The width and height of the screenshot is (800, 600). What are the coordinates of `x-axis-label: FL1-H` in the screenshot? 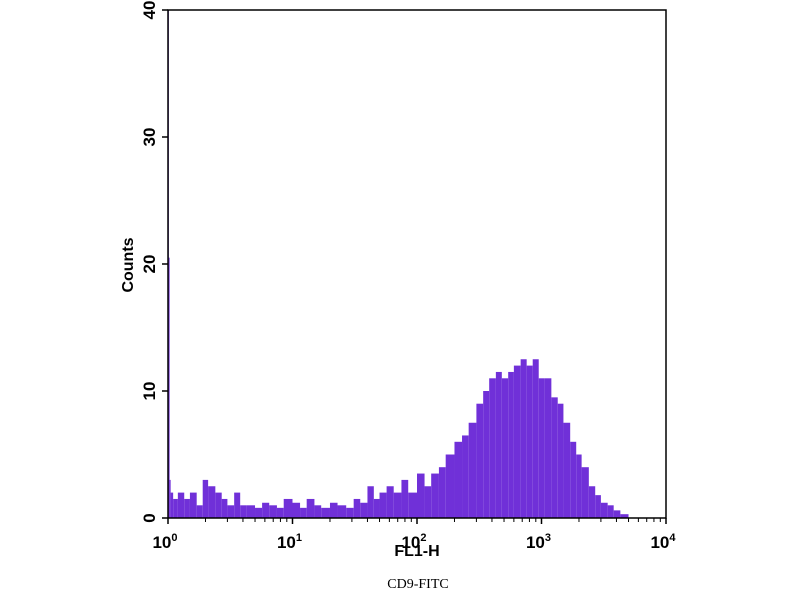 It's located at (416, 551).